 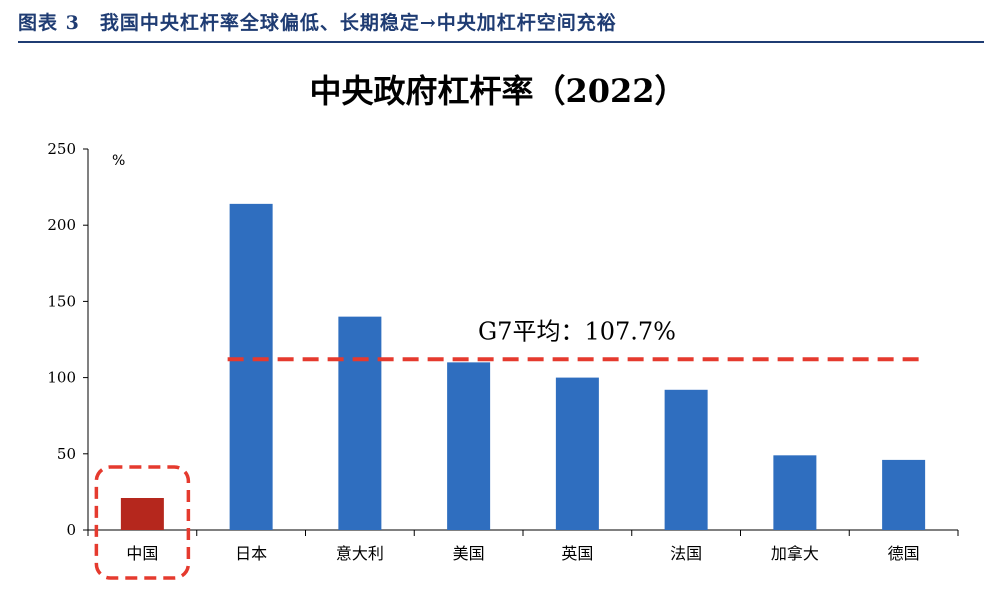 I want to click on y-tick-label: 0, so click(x=71, y=530).